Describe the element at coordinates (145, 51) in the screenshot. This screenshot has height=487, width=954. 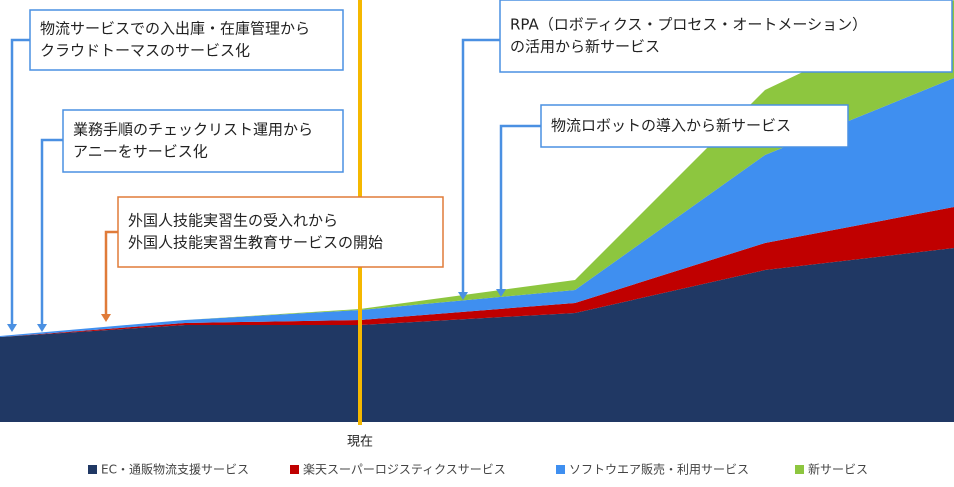
I see `annotation-text: クラウドトーマスのサービス化` at that location.